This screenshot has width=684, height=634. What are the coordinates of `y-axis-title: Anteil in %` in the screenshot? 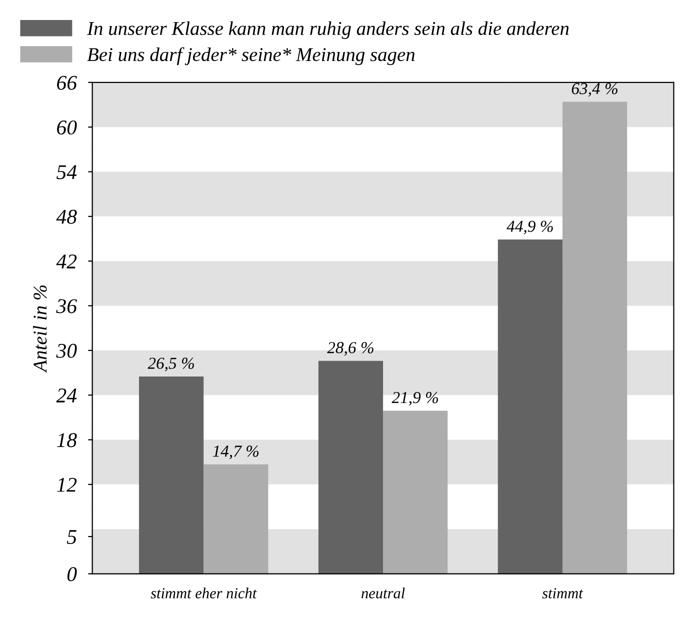 It's located at (40, 329).